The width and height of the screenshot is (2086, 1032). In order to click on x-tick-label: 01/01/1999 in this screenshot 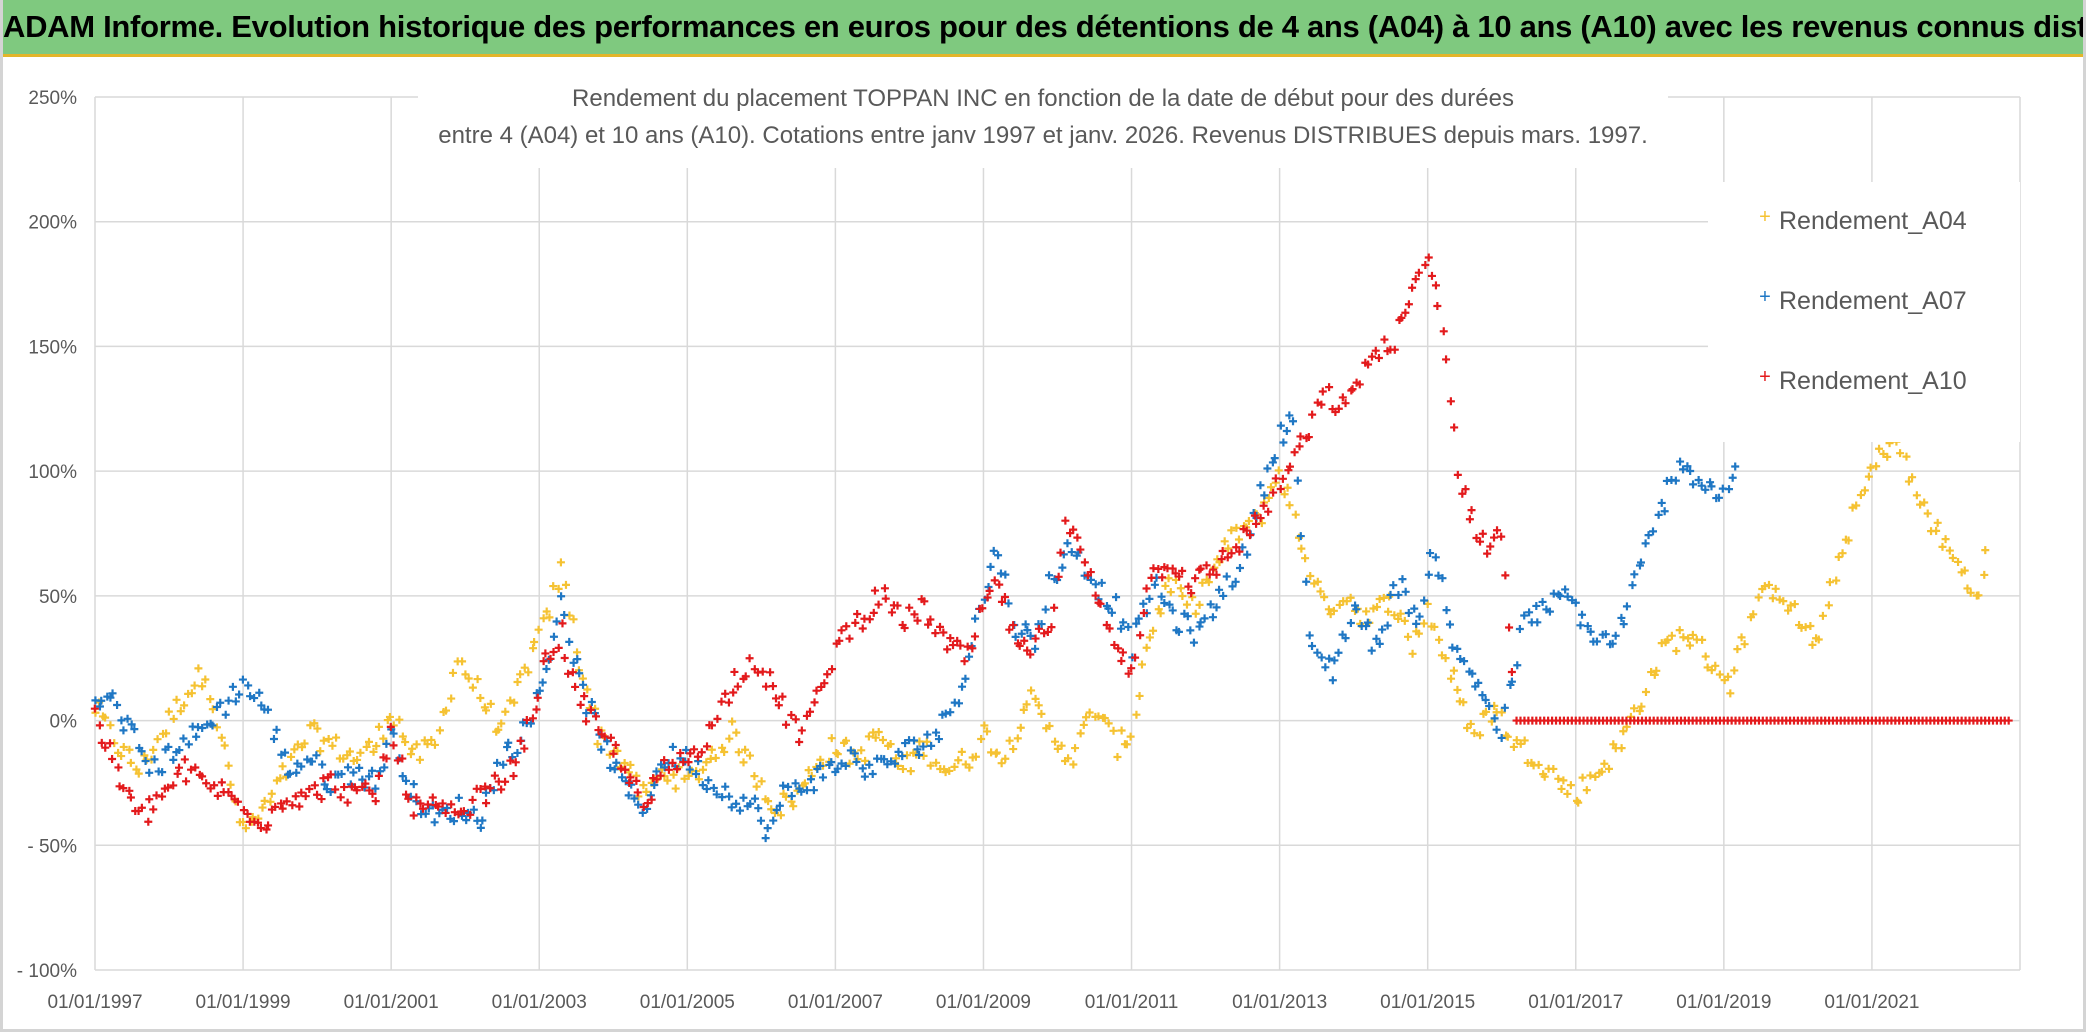, I will do `click(243, 1002)`.